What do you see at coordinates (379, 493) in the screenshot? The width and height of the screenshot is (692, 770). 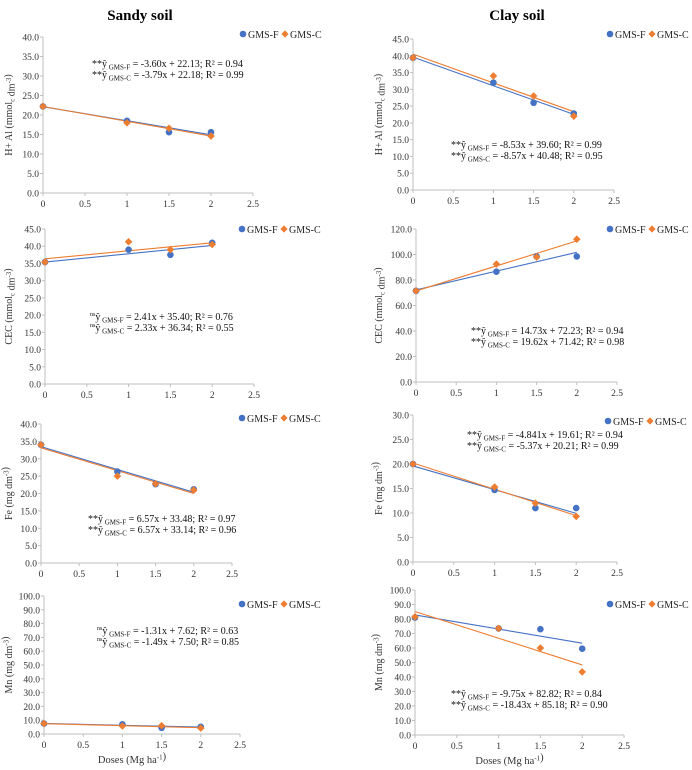 I see `label-text: Fe (mg dm` at bounding box center [379, 493].